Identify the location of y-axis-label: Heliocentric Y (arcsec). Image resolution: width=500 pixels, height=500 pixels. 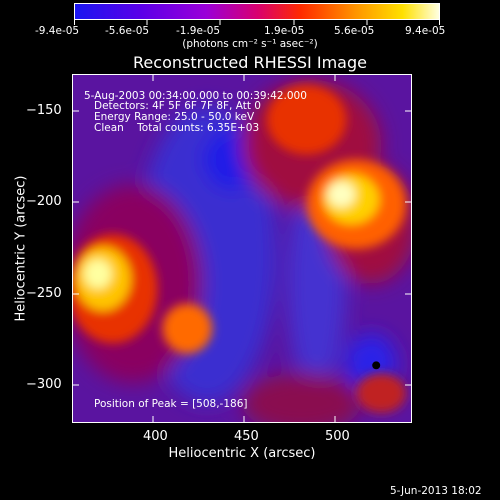
(21, 248).